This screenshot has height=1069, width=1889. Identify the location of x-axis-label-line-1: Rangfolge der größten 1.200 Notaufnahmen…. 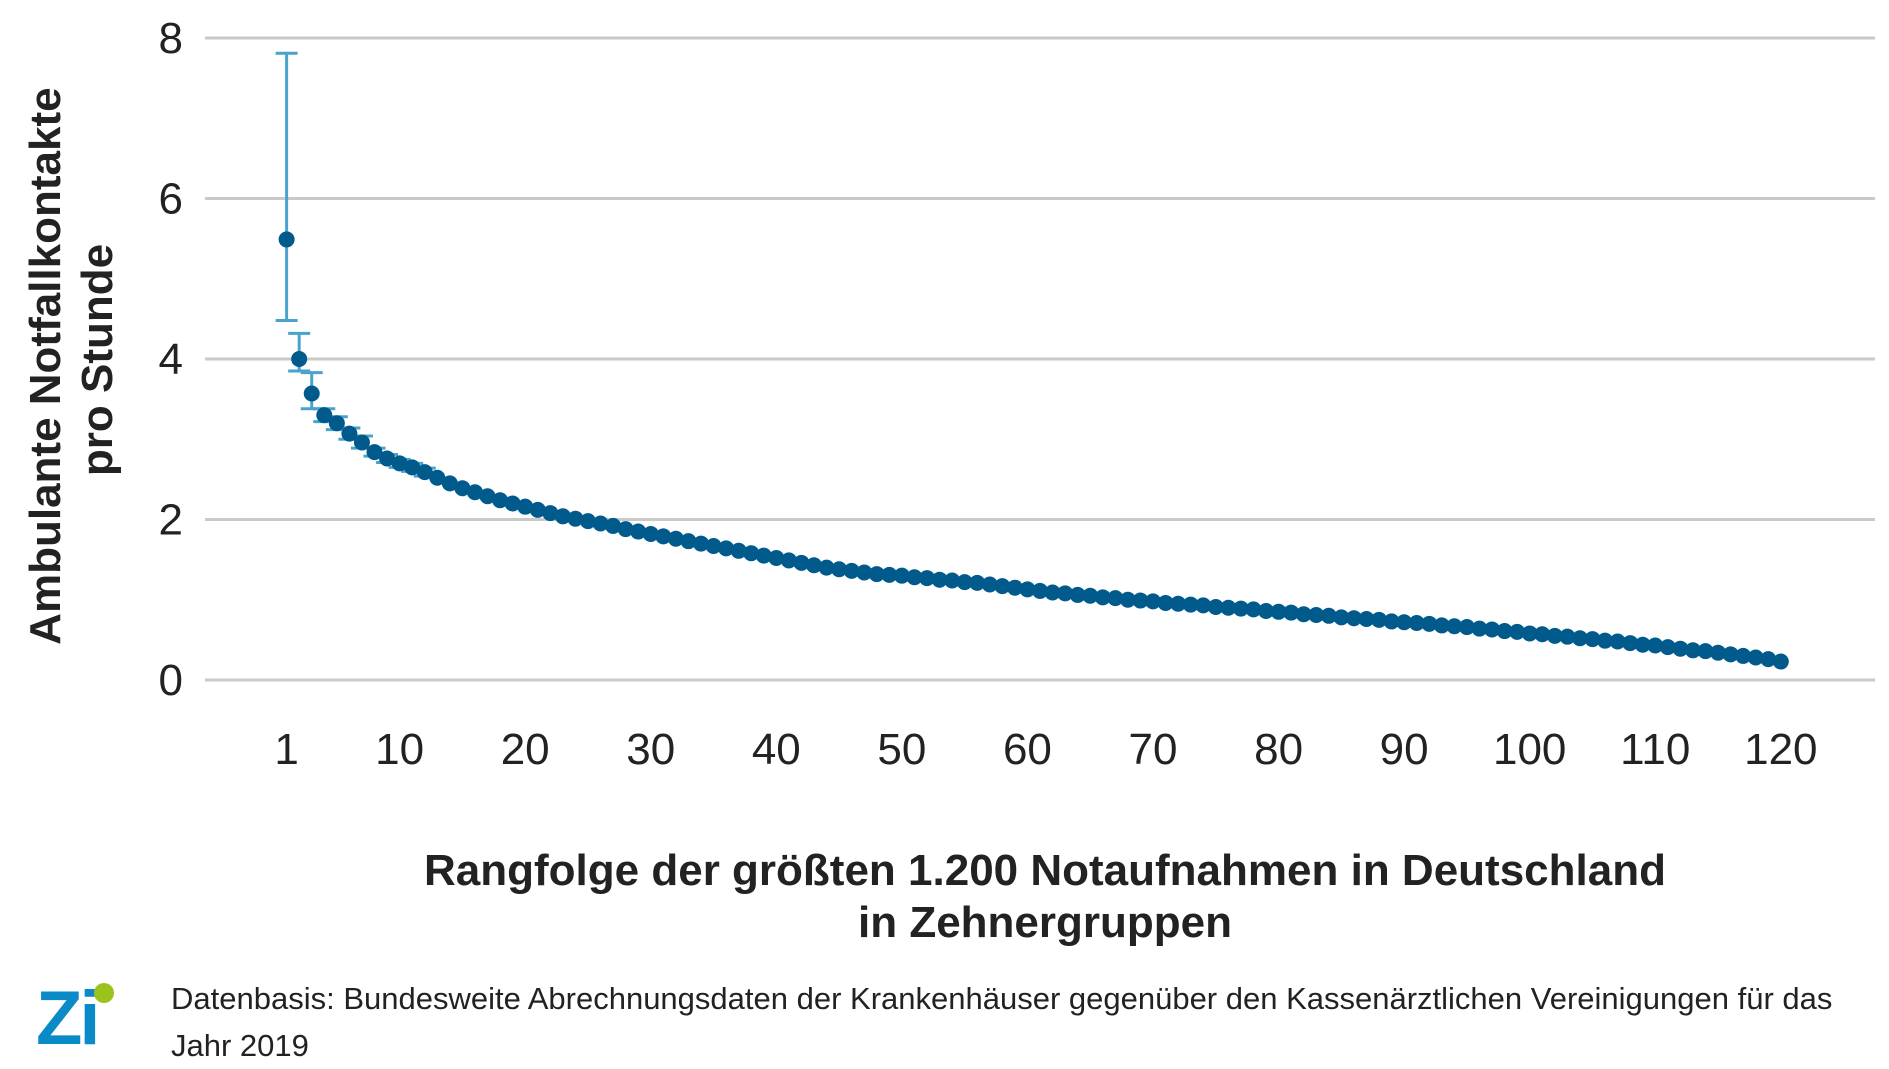
(1045, 870).